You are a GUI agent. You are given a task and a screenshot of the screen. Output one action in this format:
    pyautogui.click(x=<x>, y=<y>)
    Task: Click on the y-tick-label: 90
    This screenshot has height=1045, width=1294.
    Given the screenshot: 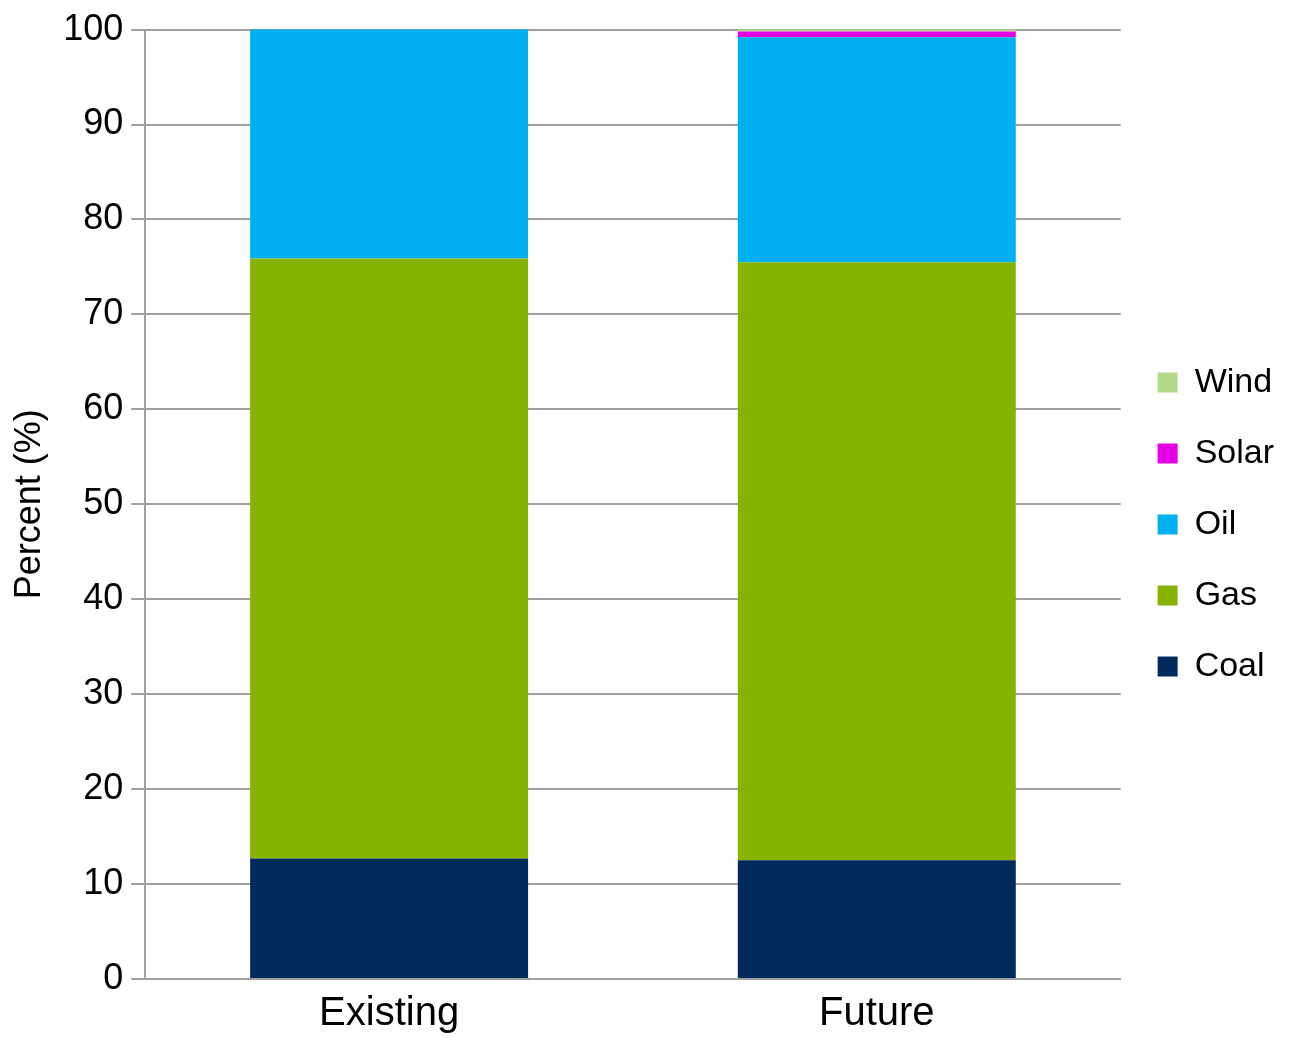 What is the action you would take?
    pyautogui.click(x=103, y=122)
    